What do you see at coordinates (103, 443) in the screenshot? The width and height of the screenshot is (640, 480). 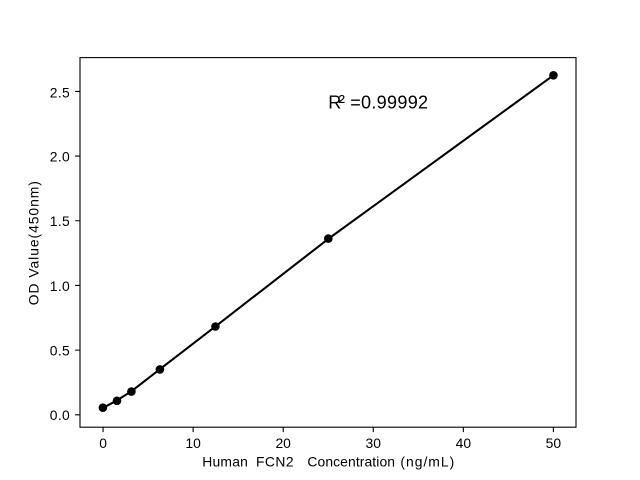 I see `svg-text: 0` at bounding box center [103, 443].